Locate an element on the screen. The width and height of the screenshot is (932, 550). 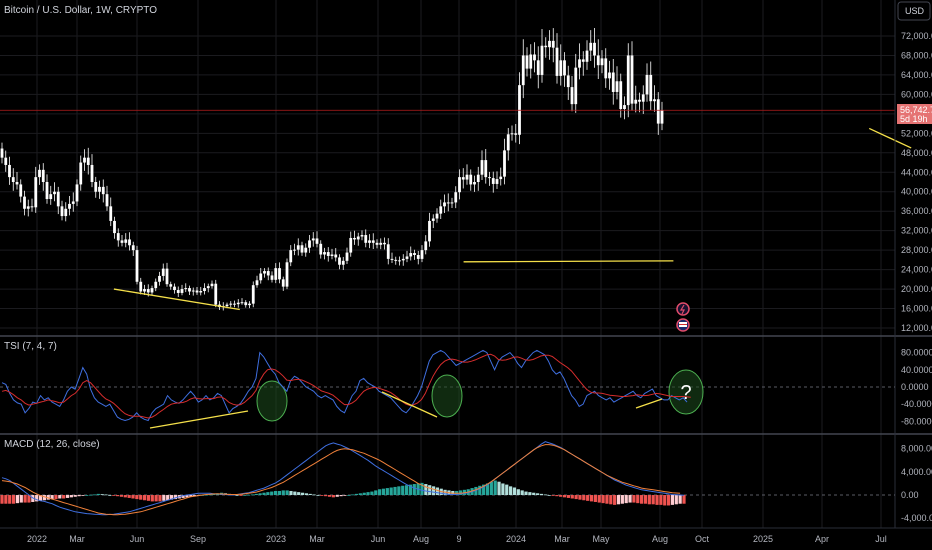
macd-tick-label: 0.00 is located at coordinates (910, 495).